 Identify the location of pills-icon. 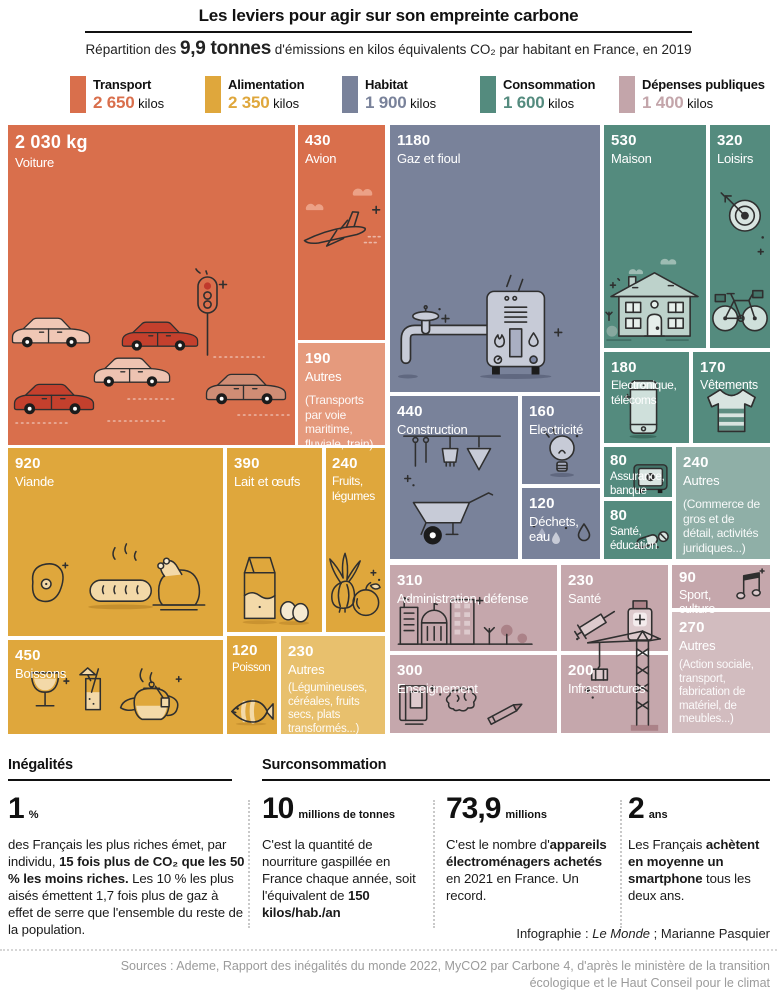
(652, 540).